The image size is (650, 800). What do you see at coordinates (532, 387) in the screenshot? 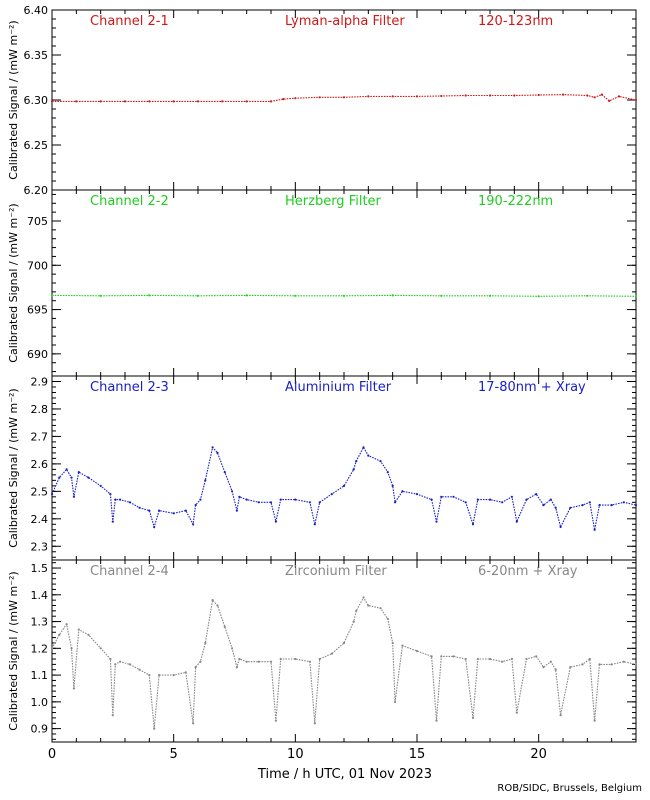
I see `band-title: 17-80nm + Xray` at bounding box center [532, 387].